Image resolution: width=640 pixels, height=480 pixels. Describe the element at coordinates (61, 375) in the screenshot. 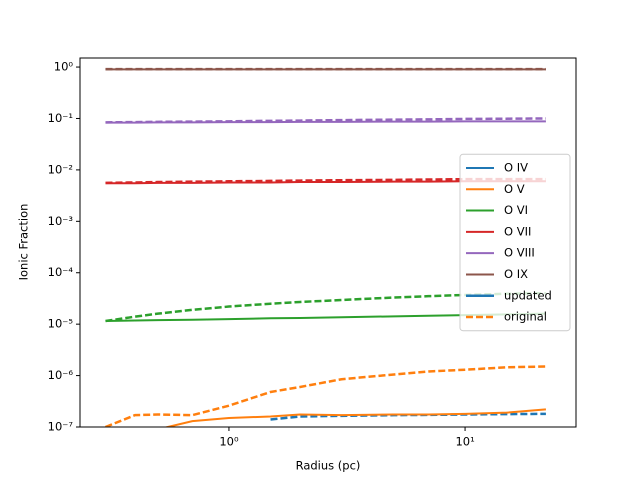

I see `y-tick-label: 10⁻⁶` at that location.